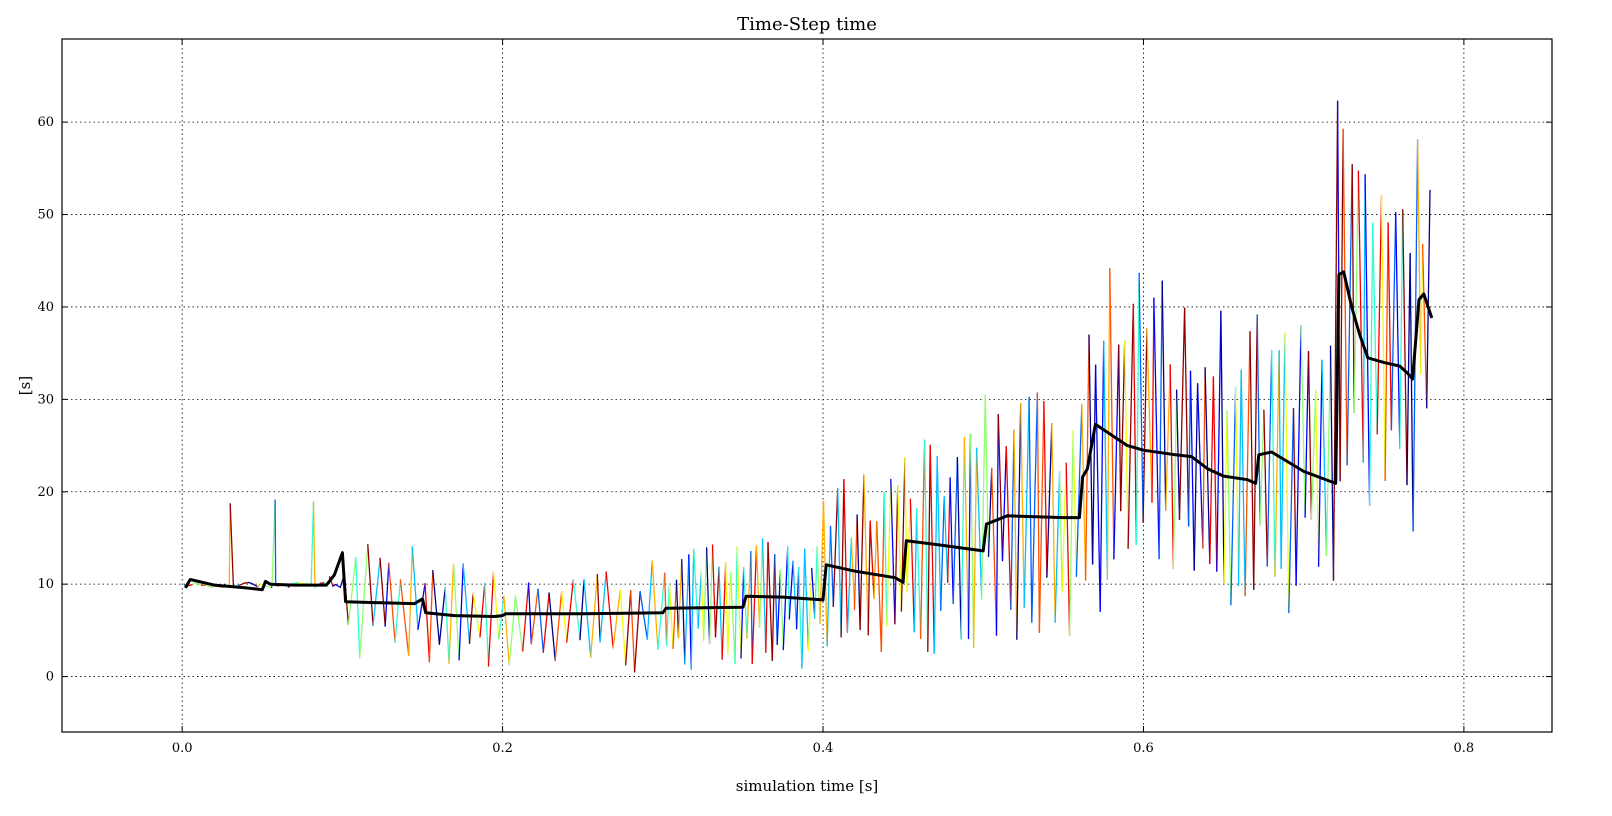  Describe the element at coordinates (45, 492) in the screenshot. I see `y-tick-label: 20` at that location.